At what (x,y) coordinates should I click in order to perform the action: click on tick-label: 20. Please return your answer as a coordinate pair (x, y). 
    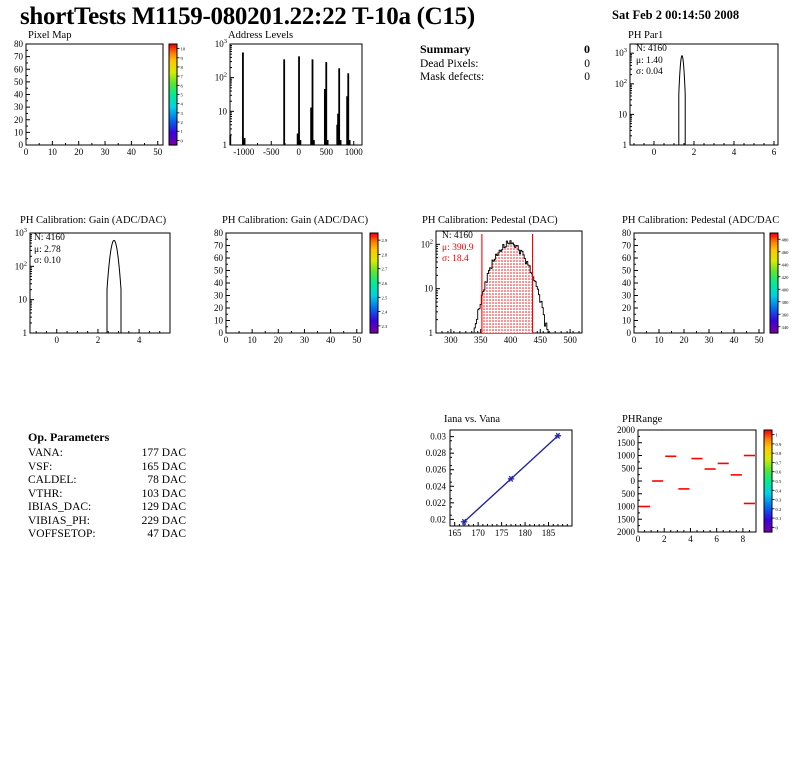
    Looking at the image, I should click on (79, 152).